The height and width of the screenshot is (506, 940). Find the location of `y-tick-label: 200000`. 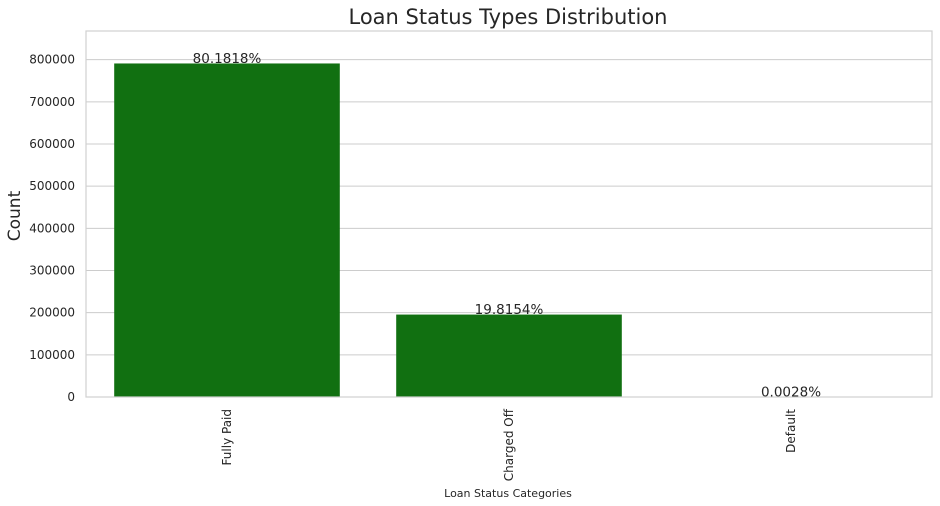

y-tick-label: 200000 is located at coordinates (52, 313).